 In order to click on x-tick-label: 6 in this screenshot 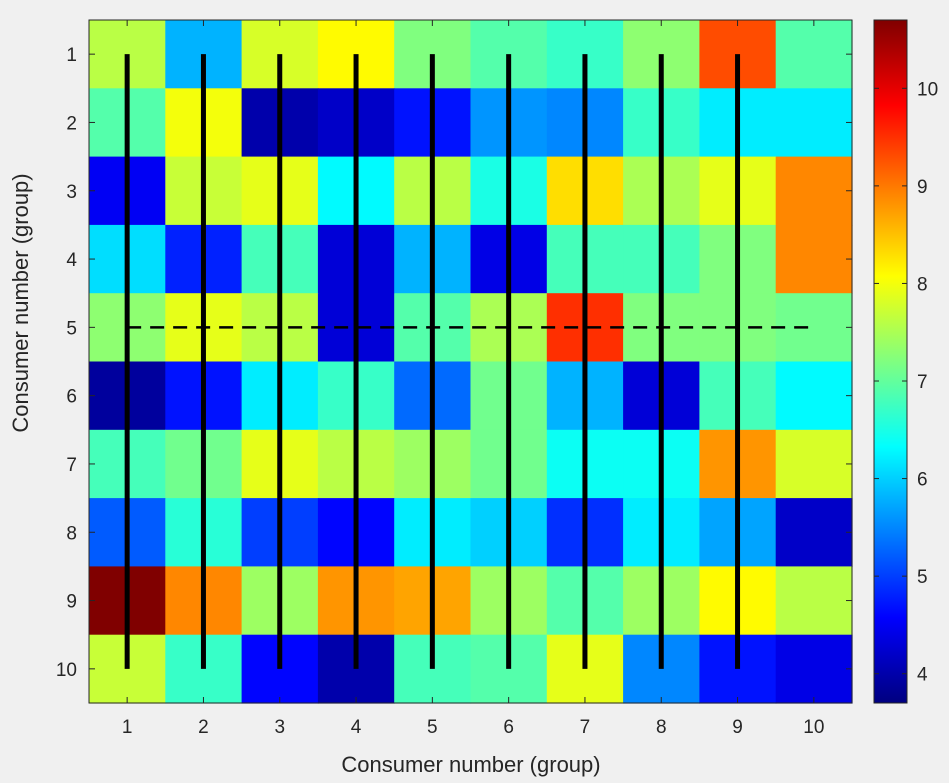, I will do `click(508, 727)`.